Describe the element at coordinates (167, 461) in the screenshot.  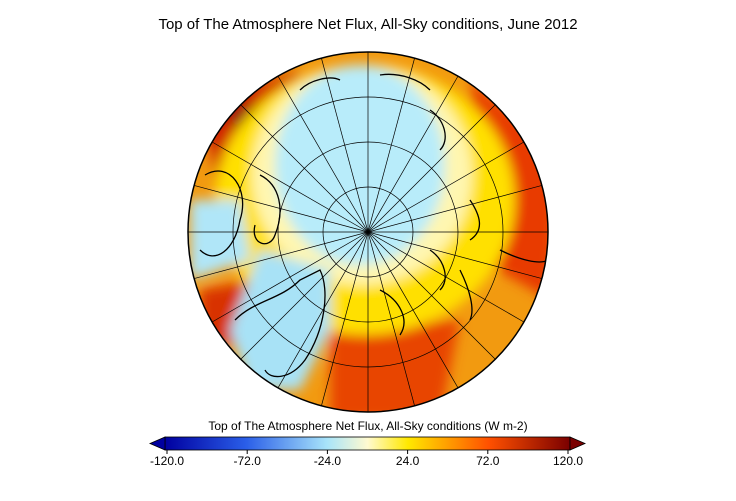
I see `colorbar-tick-label: -120.0` at that location.